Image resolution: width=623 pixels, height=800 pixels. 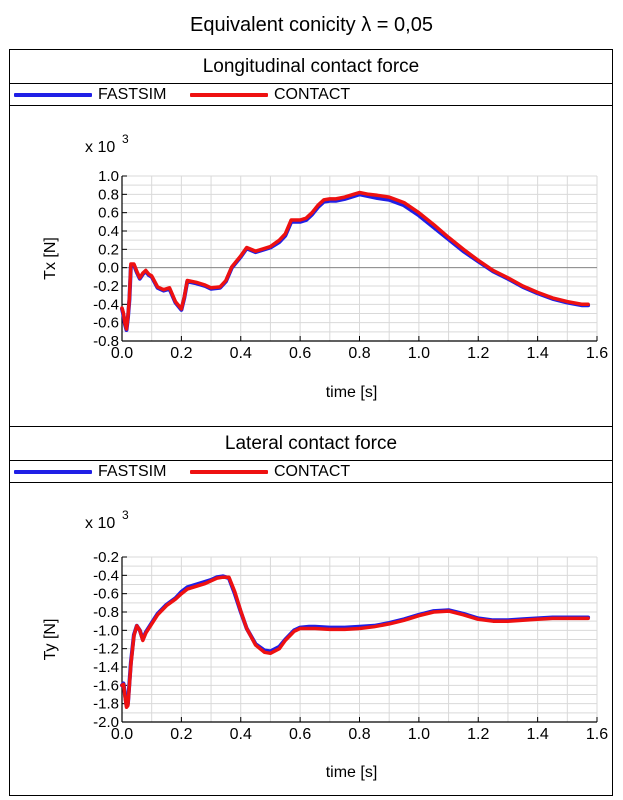 I want to click on y-tick-label: -1.6, so click(x=106, y=685).